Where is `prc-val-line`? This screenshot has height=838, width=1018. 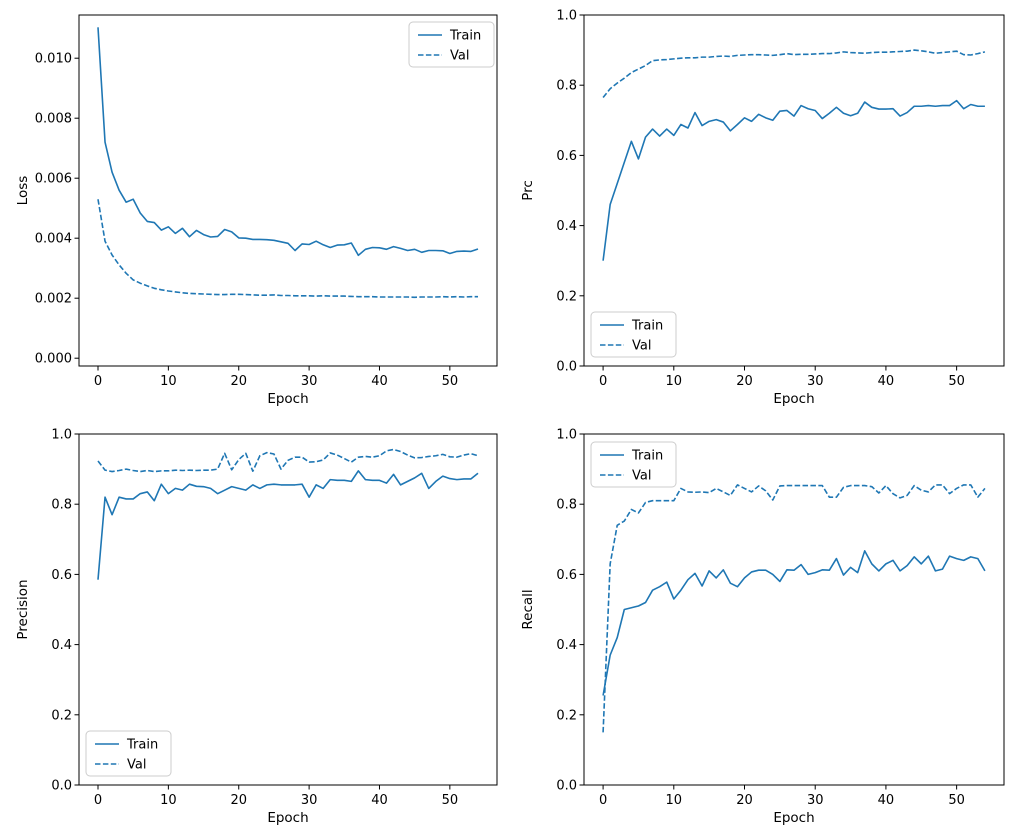 prc-val-line is located at coordinates (794, 73).